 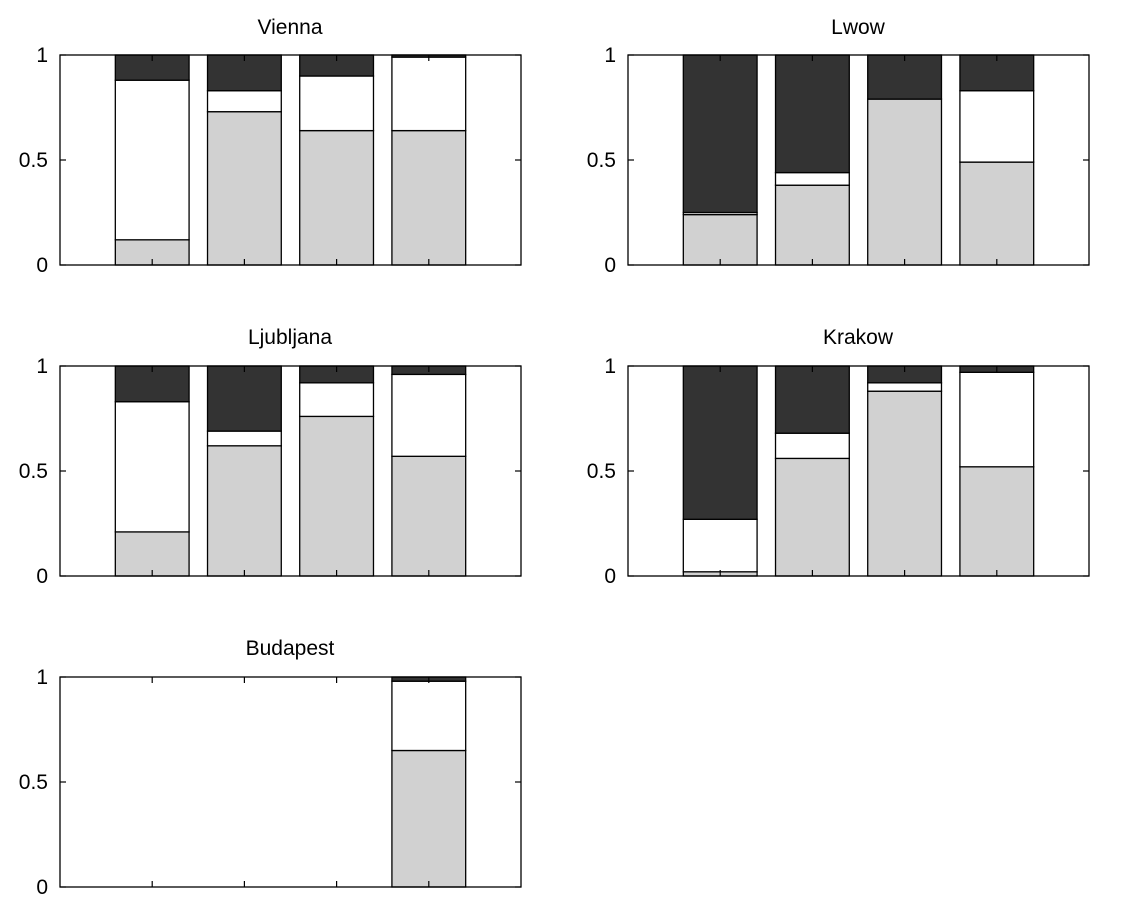 I want to click on budapest-ytick-label: 0.5, so click(x=33, y=782).